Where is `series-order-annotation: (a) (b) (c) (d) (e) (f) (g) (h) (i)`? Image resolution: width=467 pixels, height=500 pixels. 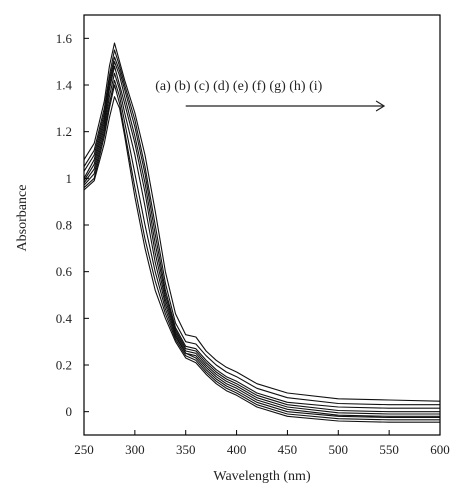
series-order-annotation: (a) (b) (c) (d) (e) (f) (g) (h) (i) is located at coordinates (238, 86).